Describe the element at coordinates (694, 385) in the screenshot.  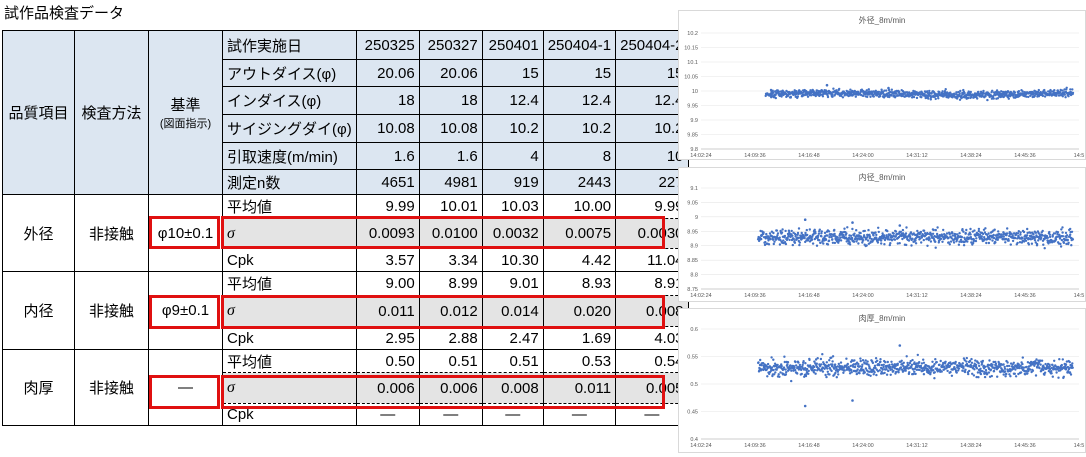
I see `y-tick-label: 0.5` at that location.